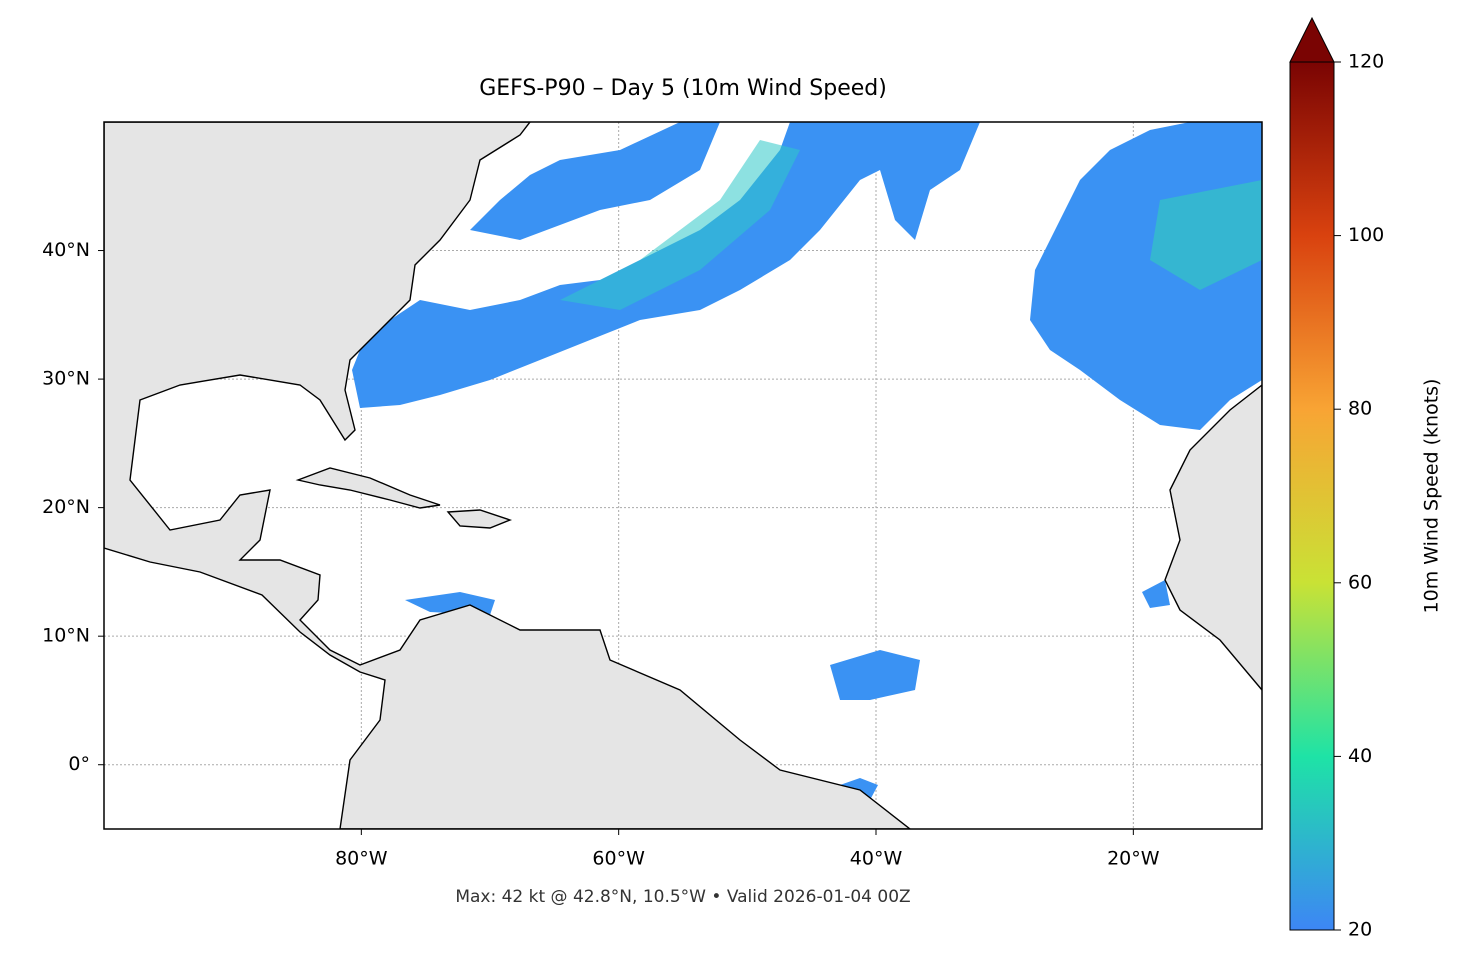  What do you see at coordinates (1360, 409) in the screenshot?
I see `colorbar-tick-label: 80` at bounding box center [1360, 409].